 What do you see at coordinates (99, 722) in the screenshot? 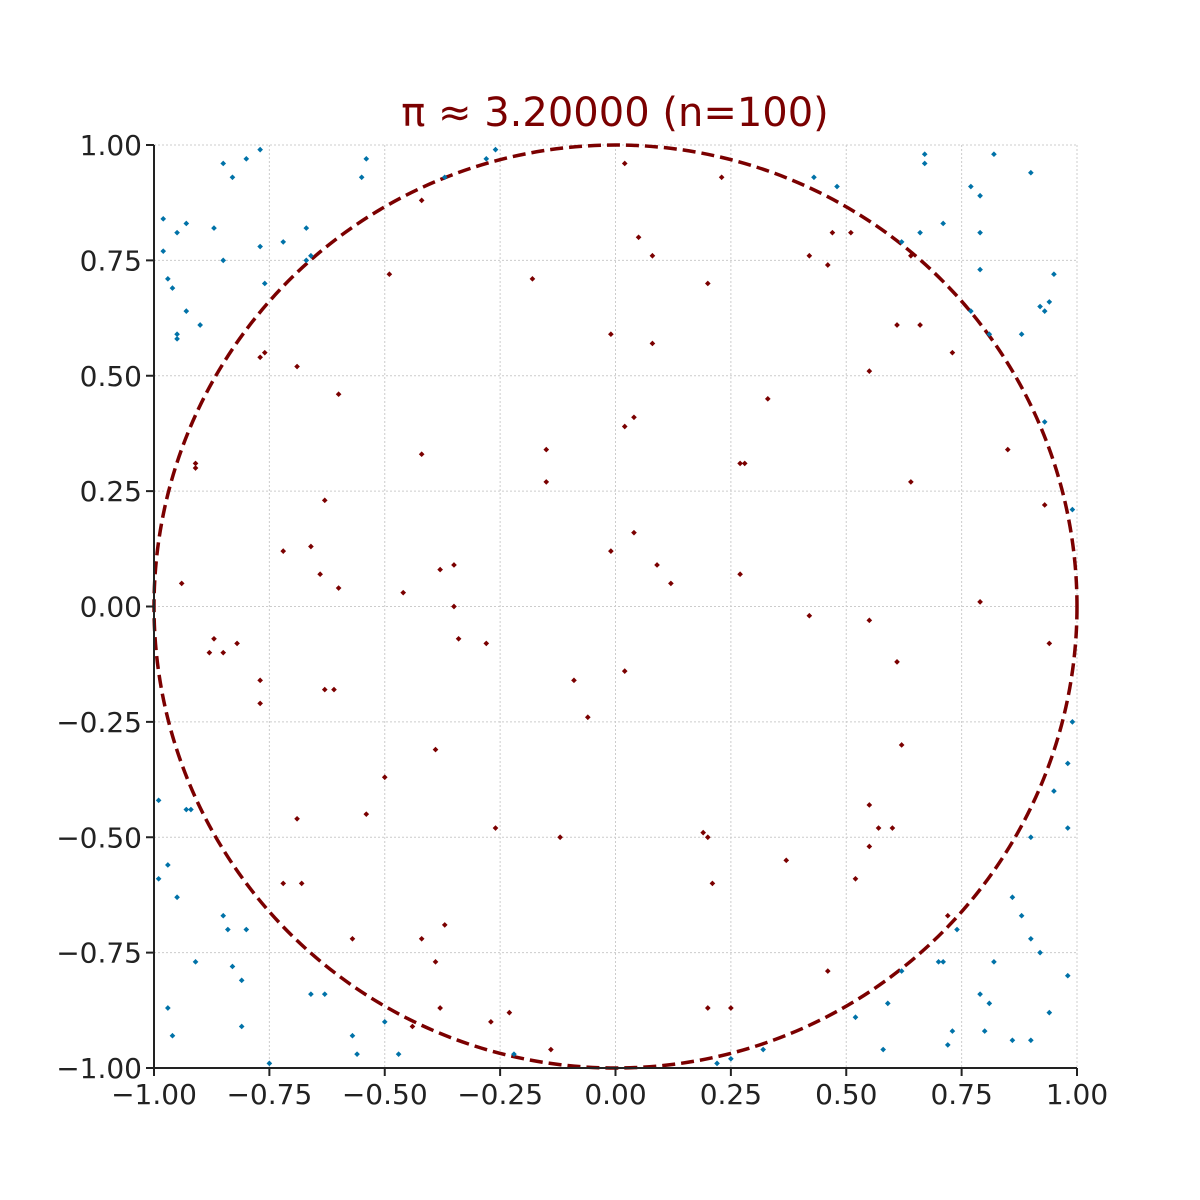
I see `y-tick-label: −0.25` at bounding box center [99, 722].